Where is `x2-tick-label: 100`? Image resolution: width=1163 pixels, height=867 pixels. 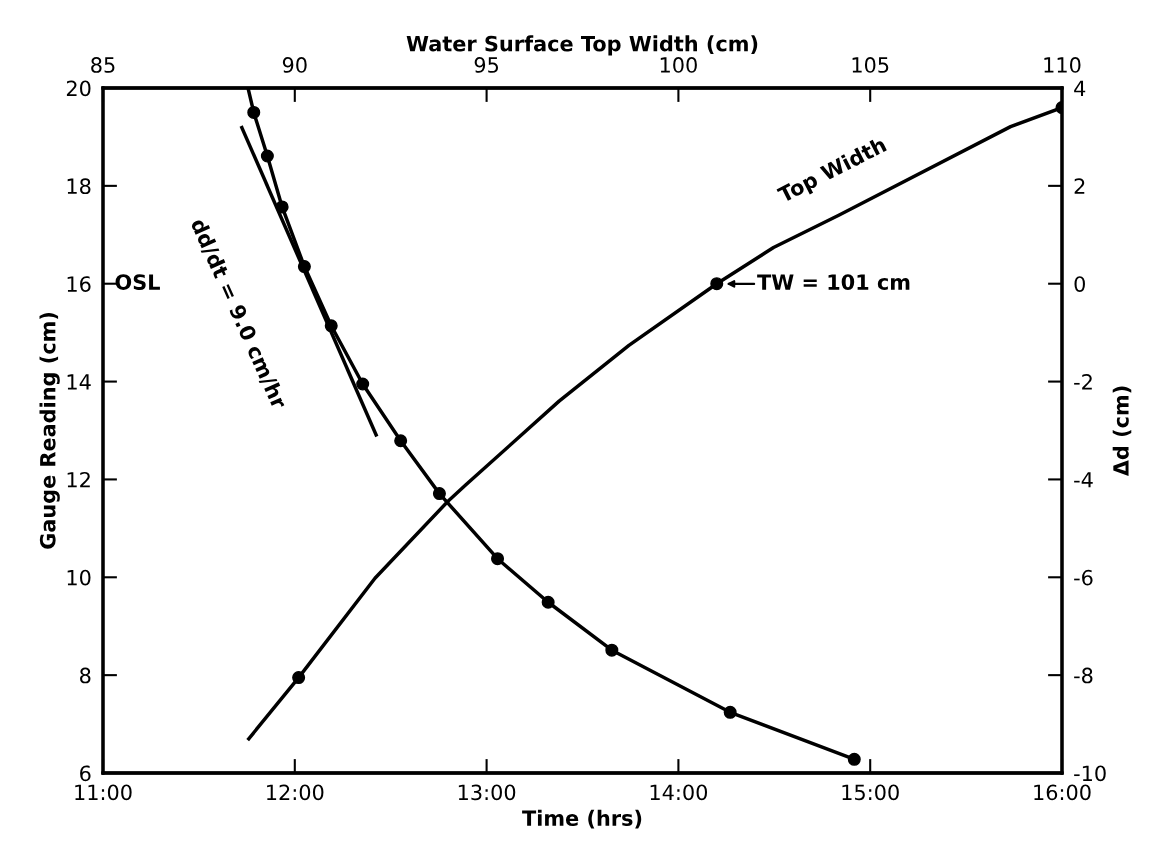
x2-tick-label: 100 is located at coordinates (678, 65).